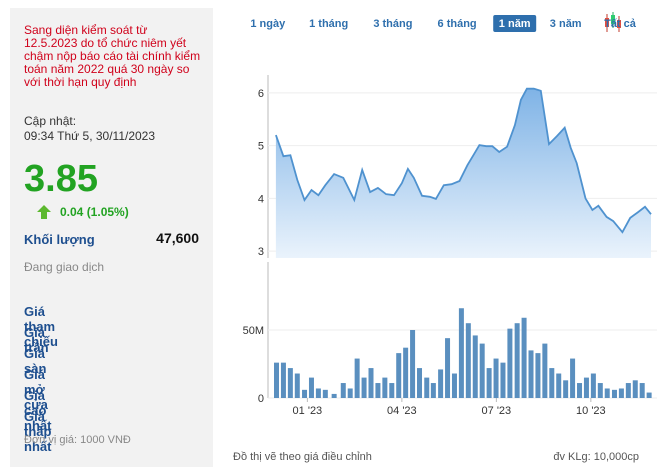  I want to click on row-label: Giá tham chiếu, so click(41, 326).